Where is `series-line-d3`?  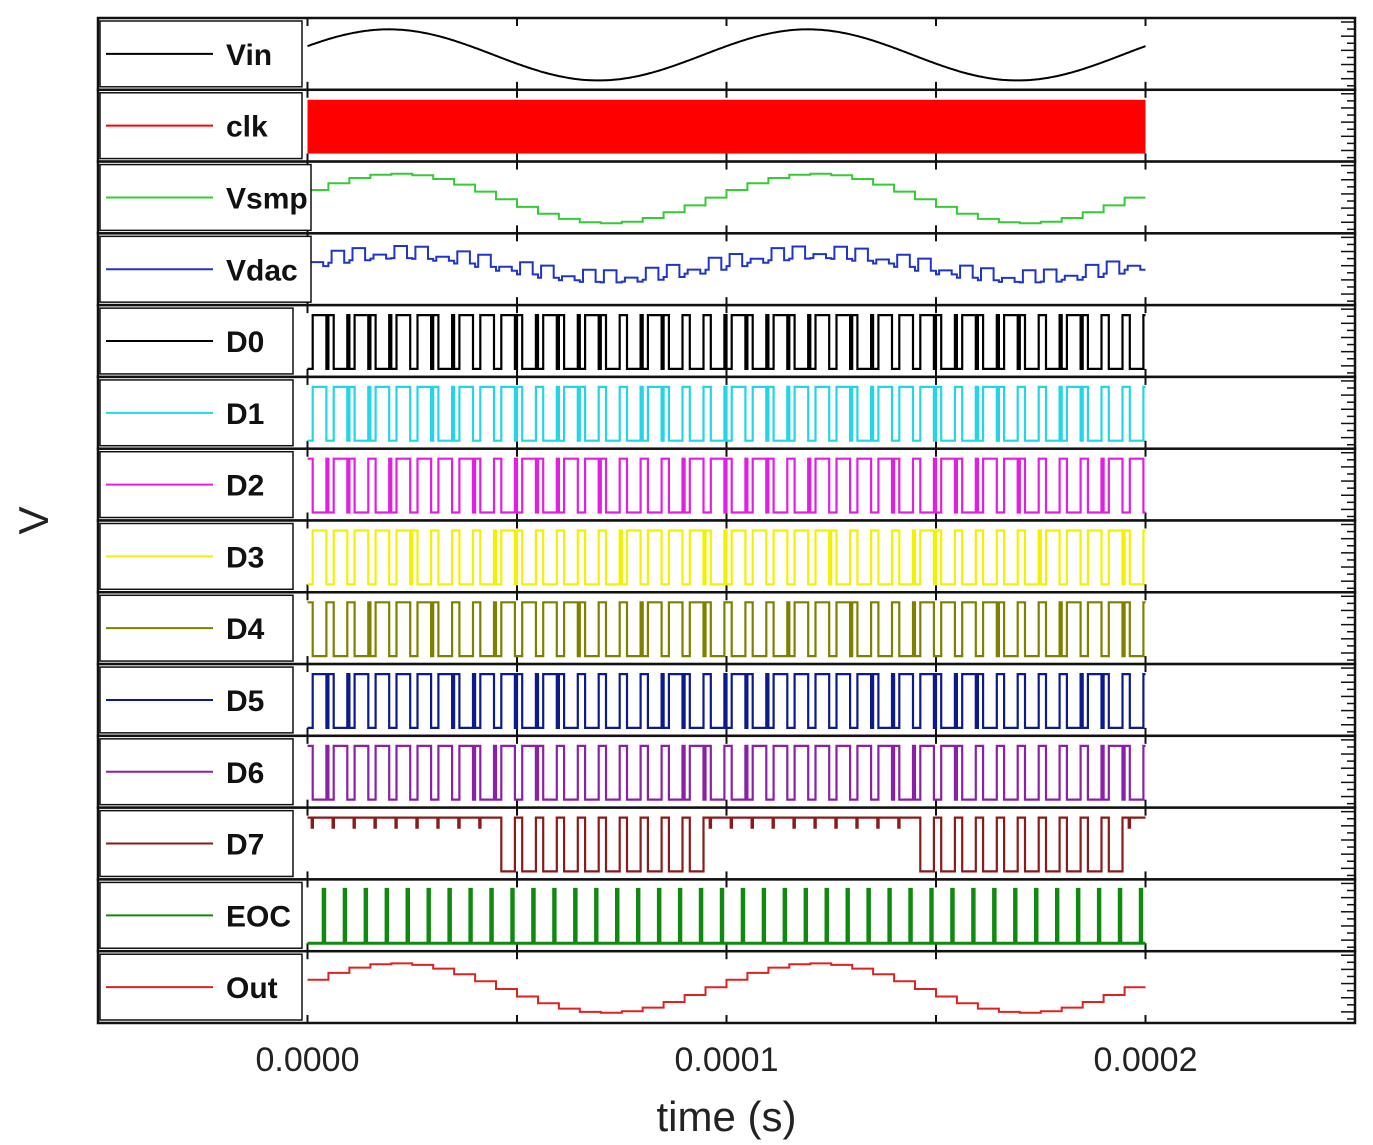
series-line-d3 is located at coordinates (726, 557).